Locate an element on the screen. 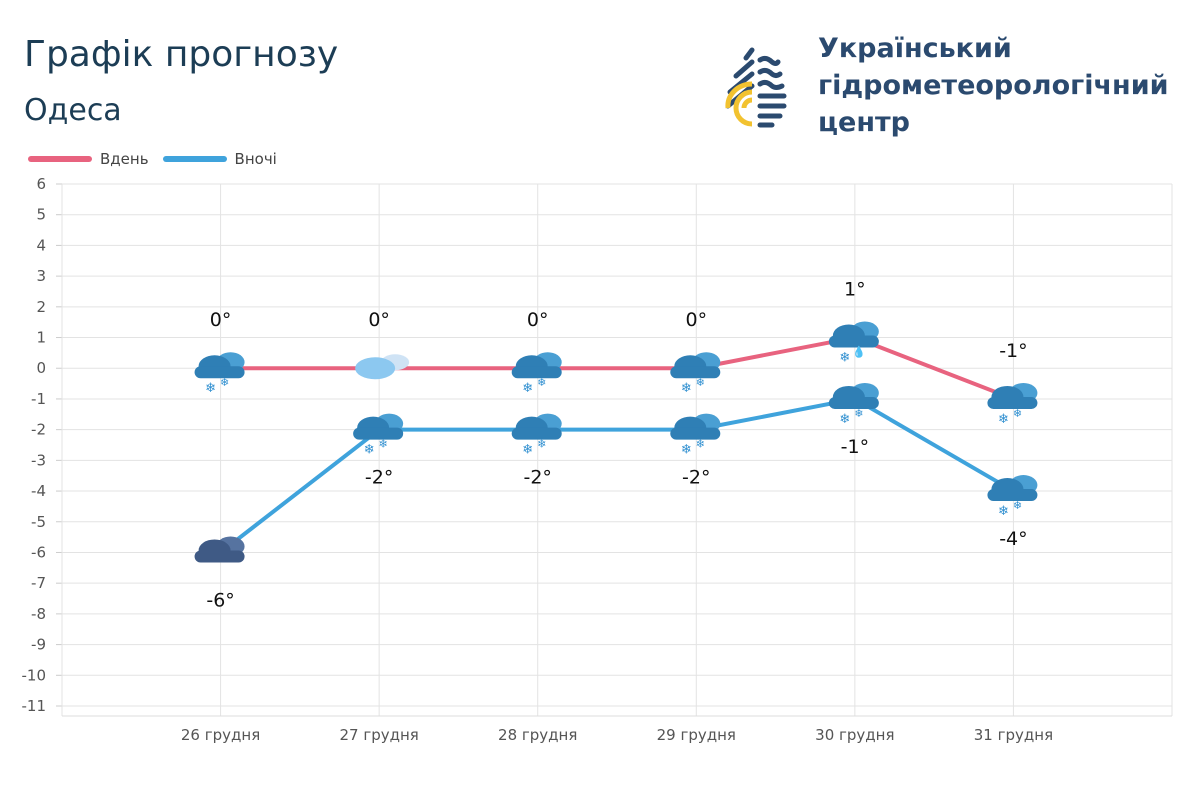 This screenshot has width=1200, height=805. series-line-day is located at coordinates (617, 368).